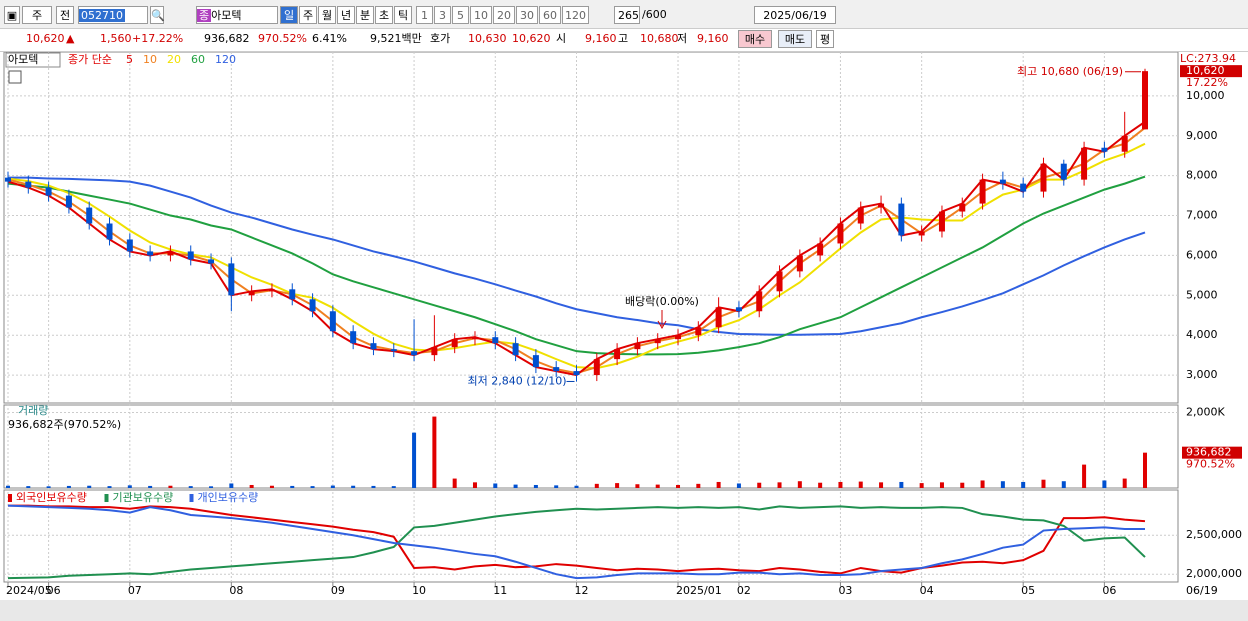  What do you see at coordinates (419, 590) in the screenshot?
I see `x-tick-label: 10` at bounding box center [419, 590].